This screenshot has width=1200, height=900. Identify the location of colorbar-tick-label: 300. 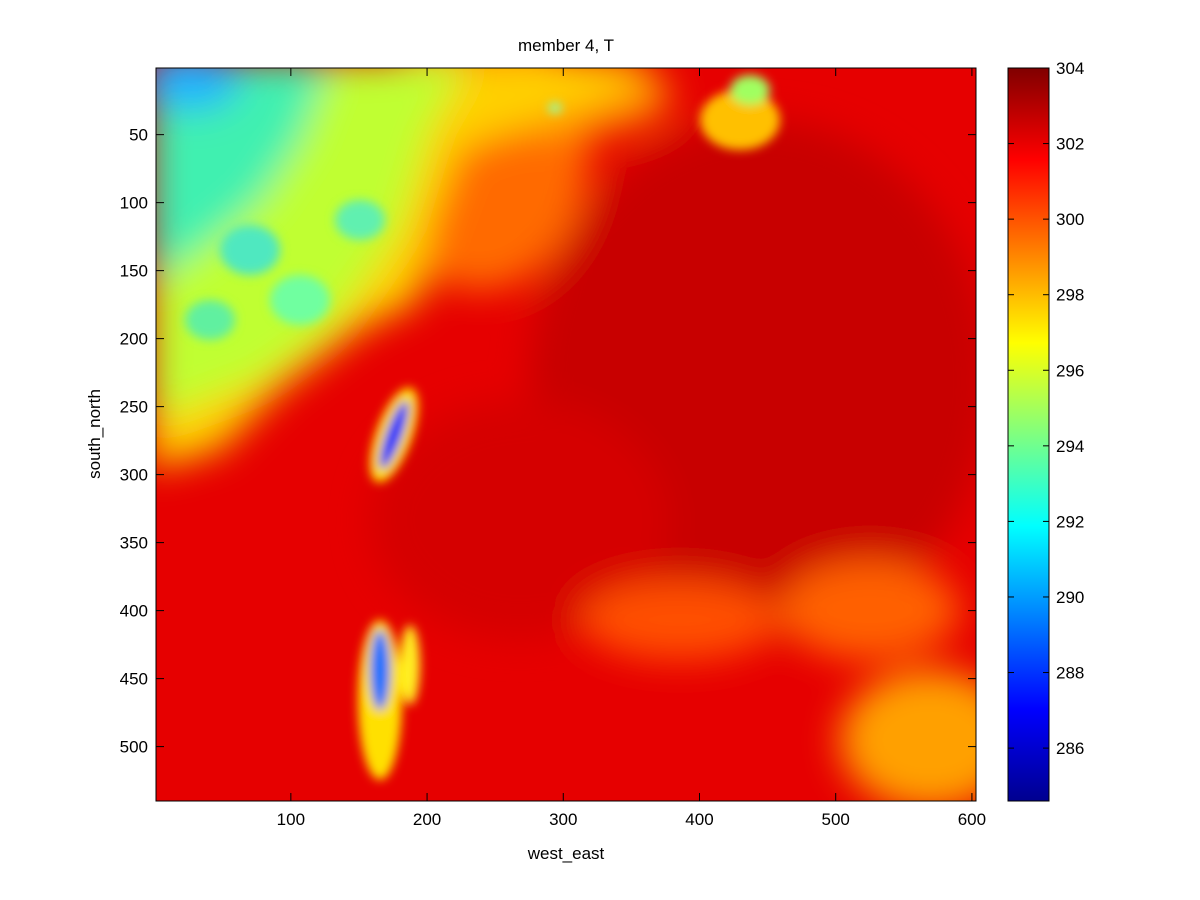
(1070, 219).